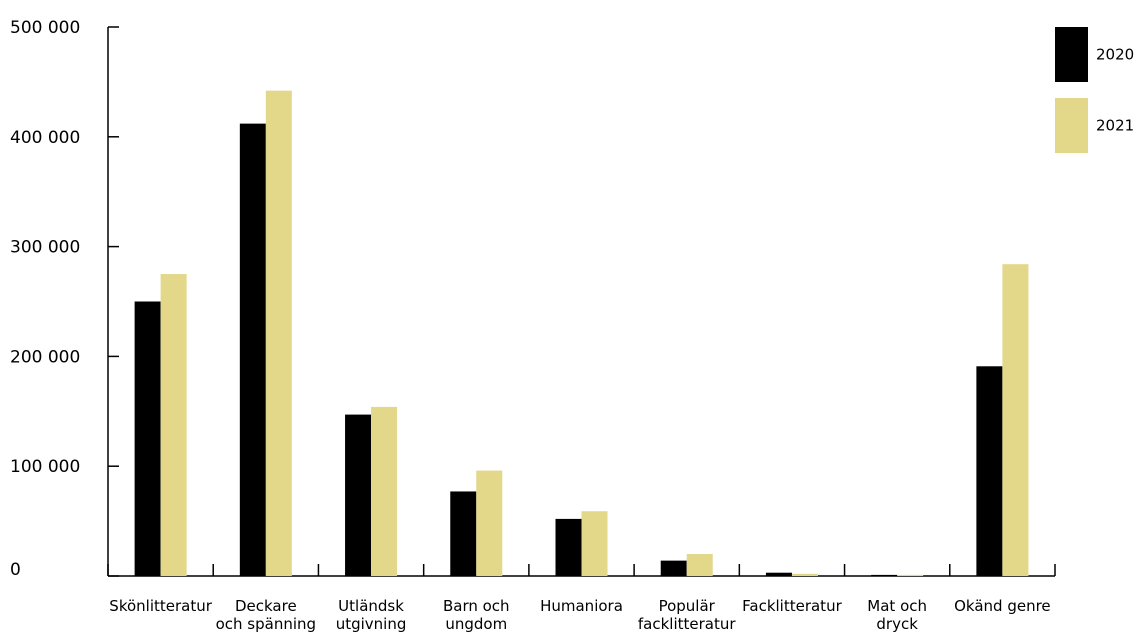 This screenshot has height=636, width=1138. What do you see at coordinates (45, 248) in the screenshot?
I see `y-tick-label: 300 000` at bounding box center [45, 248].